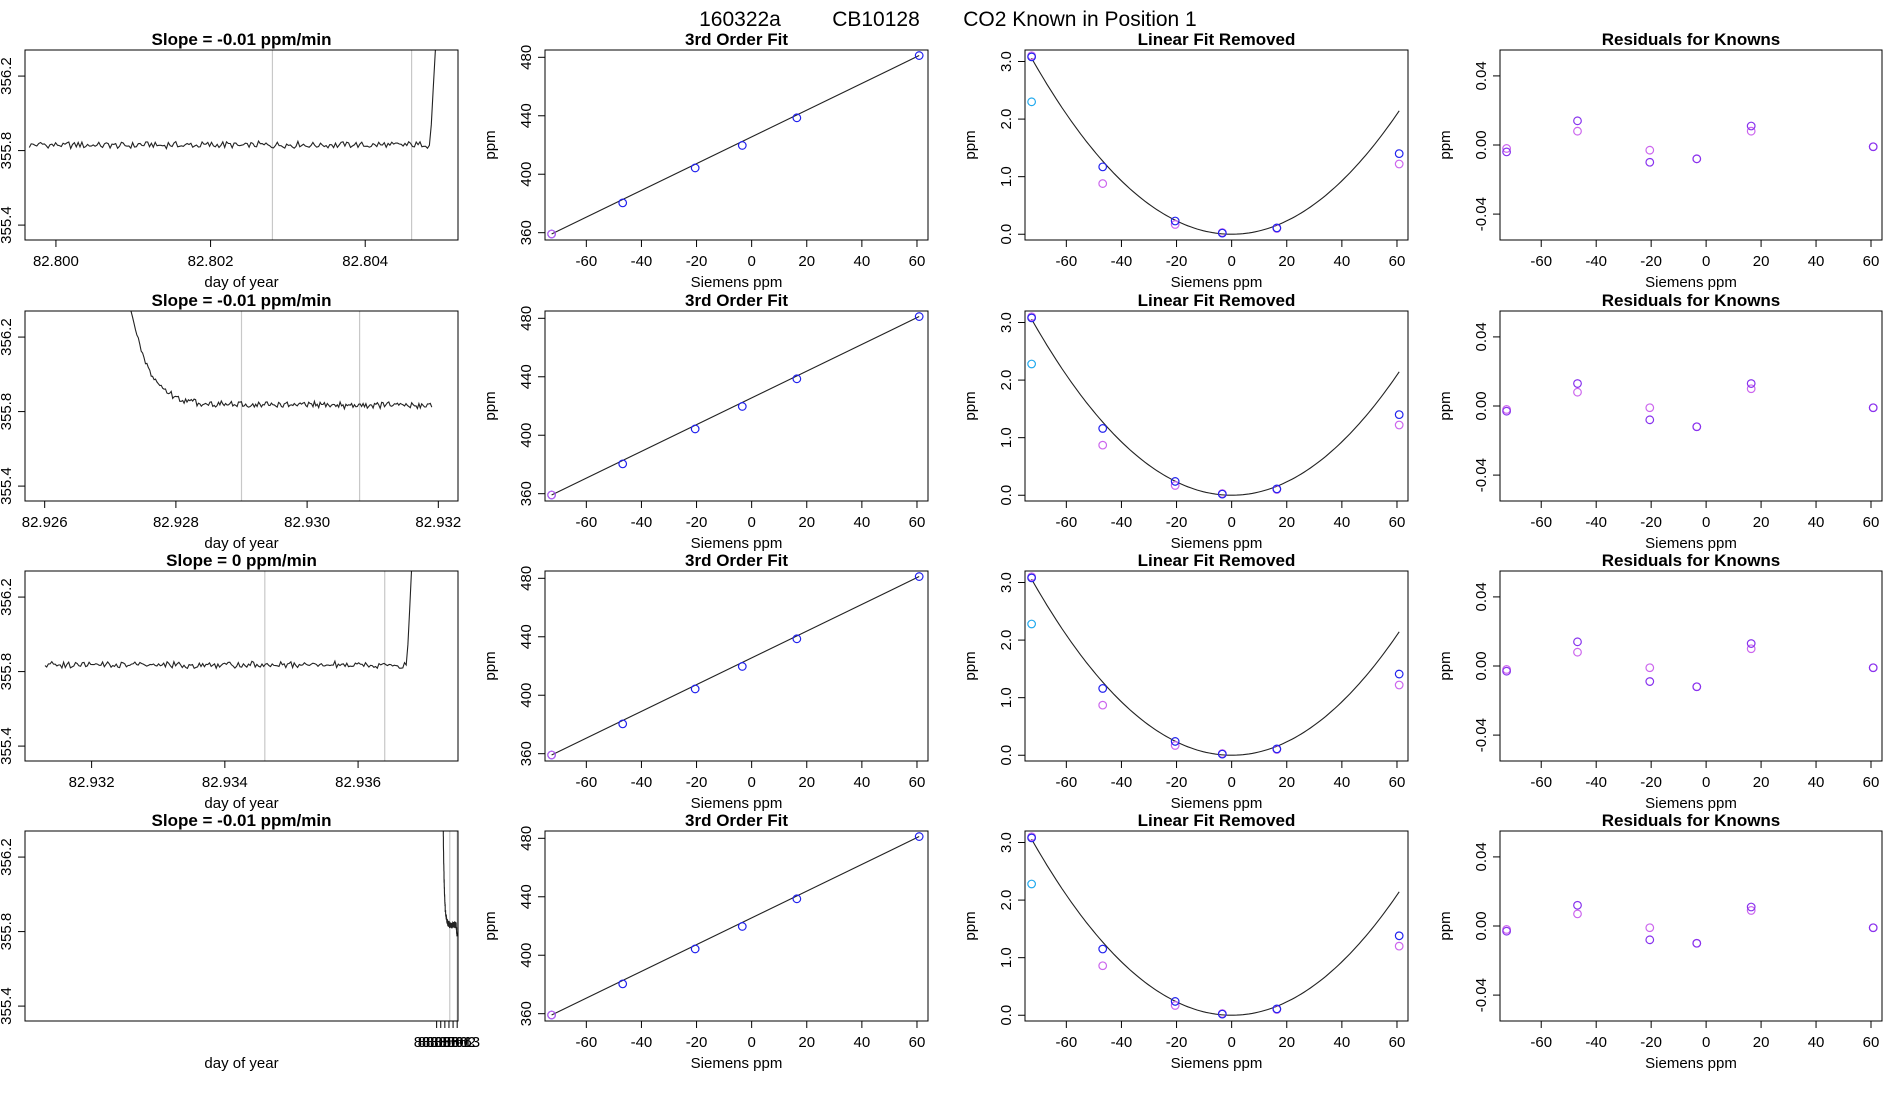  Describe the element at coordinates (449, 1042) in the screenshot. I see `x-tick-label: 83.061` at that location.